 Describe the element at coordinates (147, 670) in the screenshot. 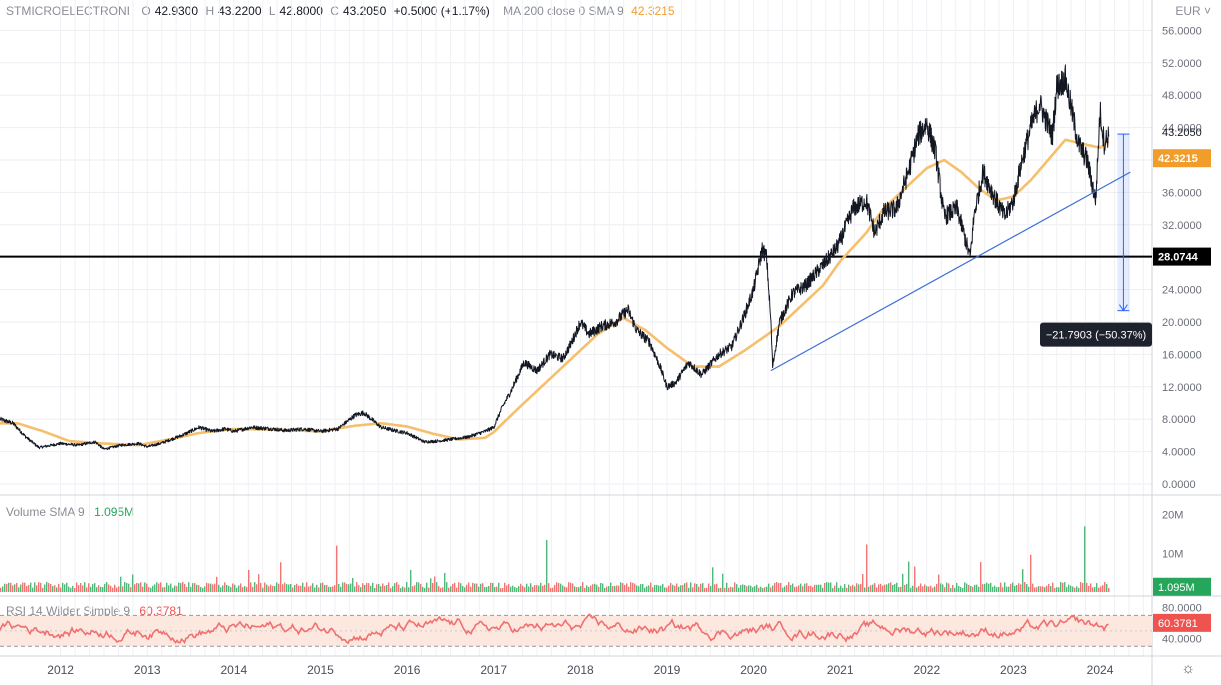

I see `x-tick-label: 2013` at that location.